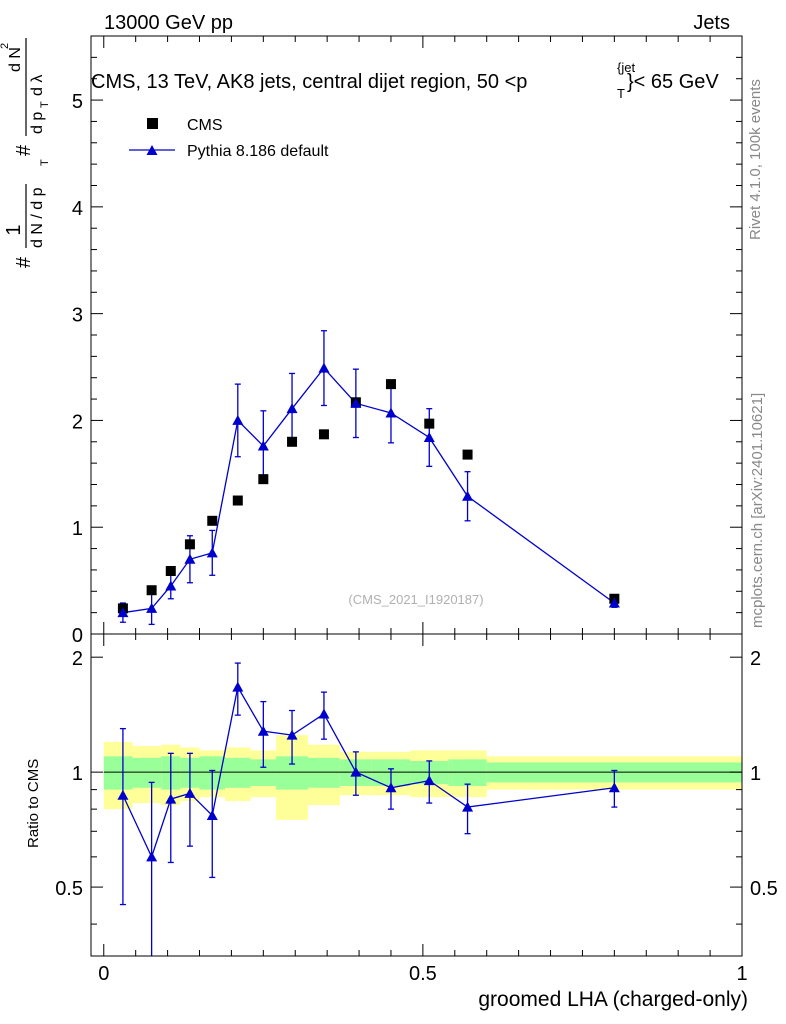  I want to click on y-tick-label-main: 5, so click(77, 102).